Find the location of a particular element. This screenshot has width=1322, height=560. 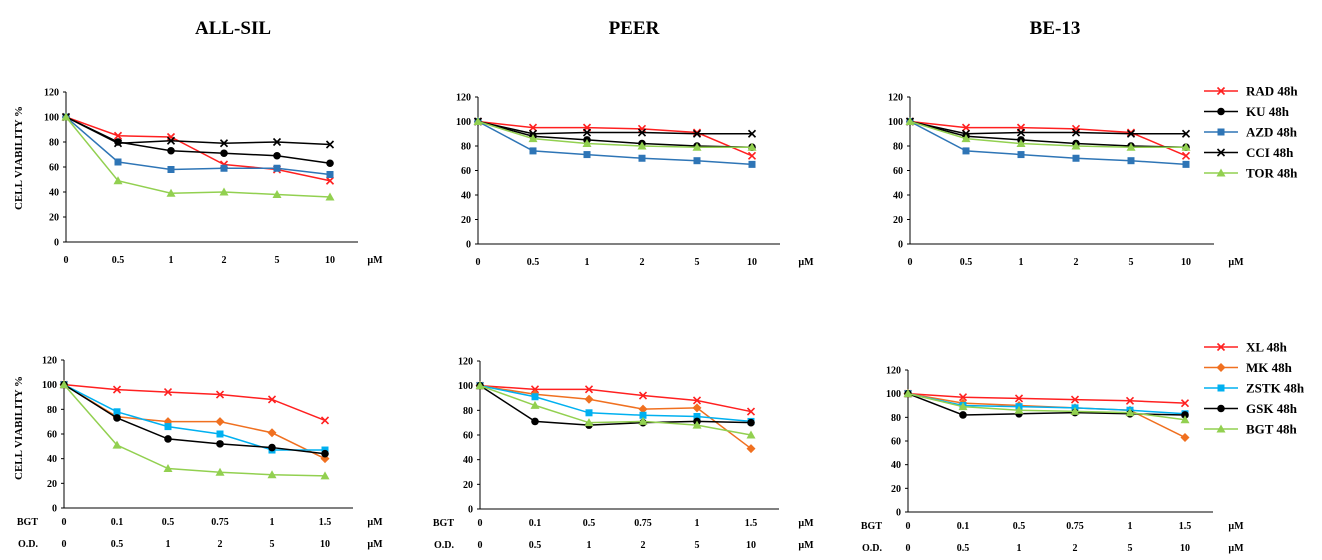

legend-item-bgt-48h: BGT 48h is located at coordinates (1250, 429).